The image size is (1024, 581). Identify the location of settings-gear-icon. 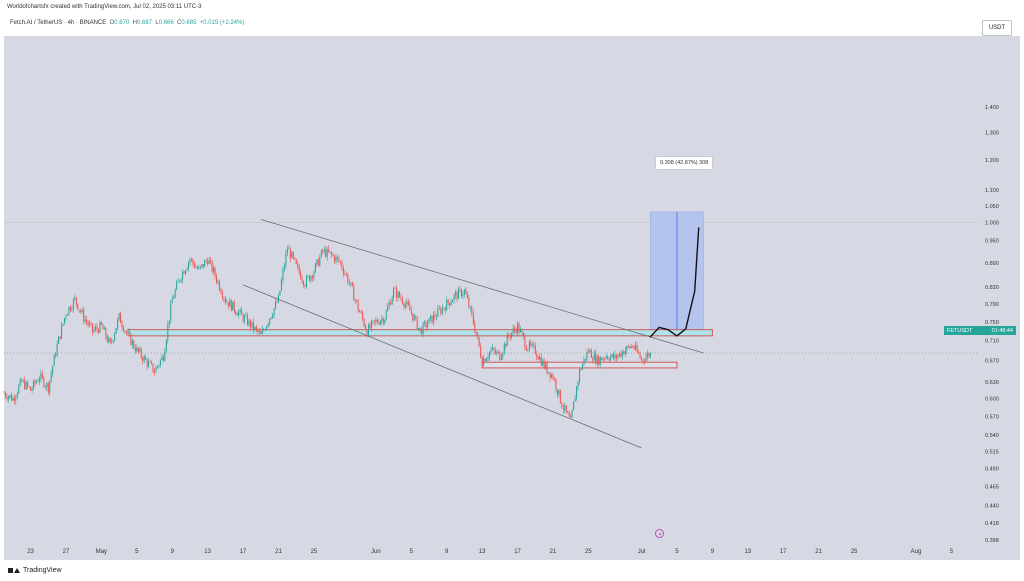
(659, 533).